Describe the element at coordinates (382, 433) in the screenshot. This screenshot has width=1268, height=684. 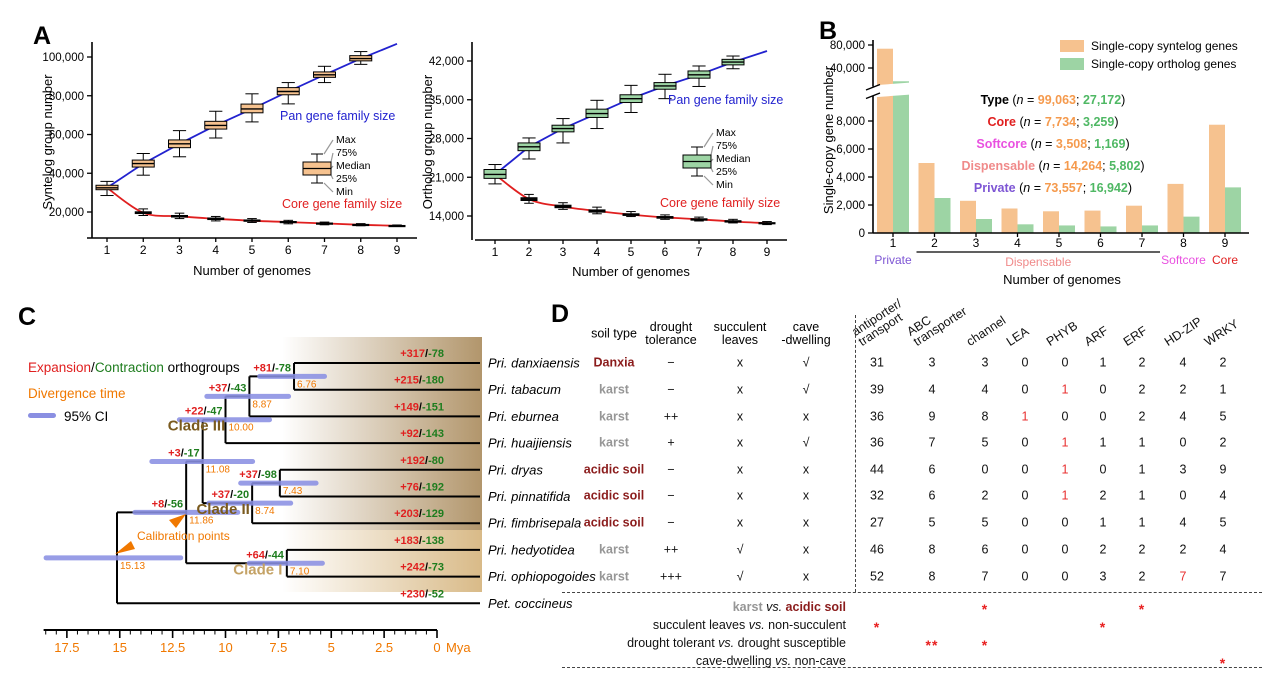
I see `clade-ii-iii-shading` at that location.